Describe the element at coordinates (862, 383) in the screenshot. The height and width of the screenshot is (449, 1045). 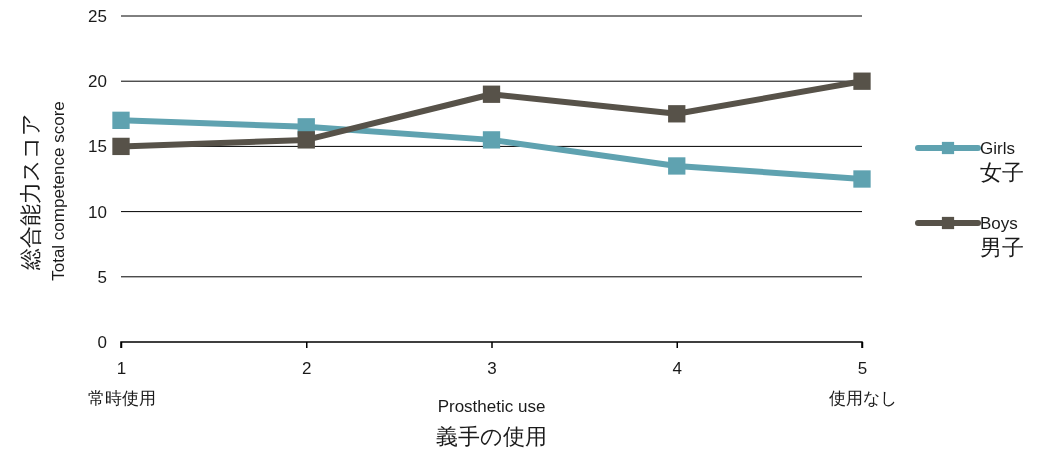
I see `x-tick-label: 5 使用なし` at that location.